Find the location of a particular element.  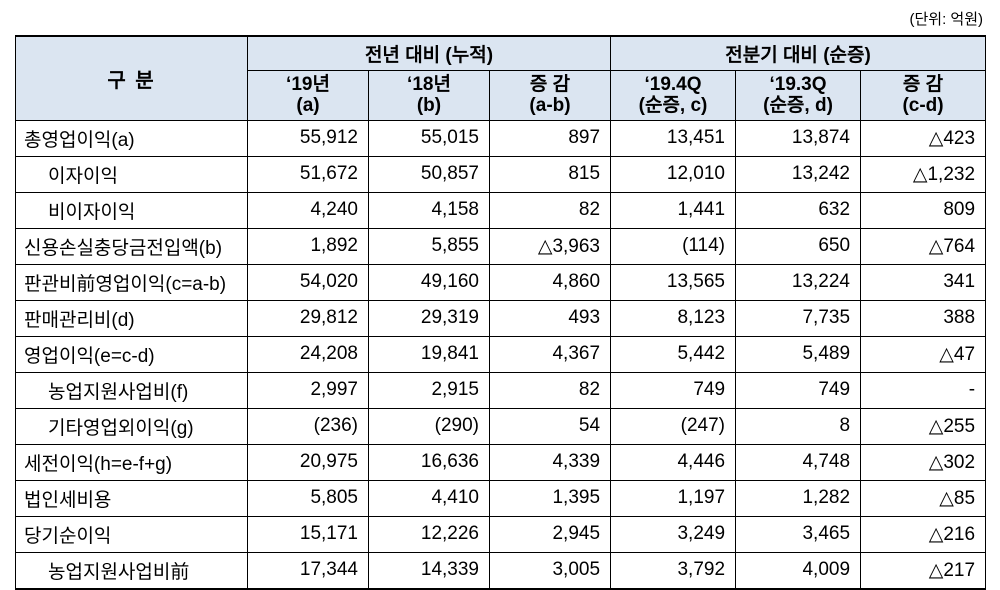

cell-value: 3,249 is located at coordinates (673, 534).